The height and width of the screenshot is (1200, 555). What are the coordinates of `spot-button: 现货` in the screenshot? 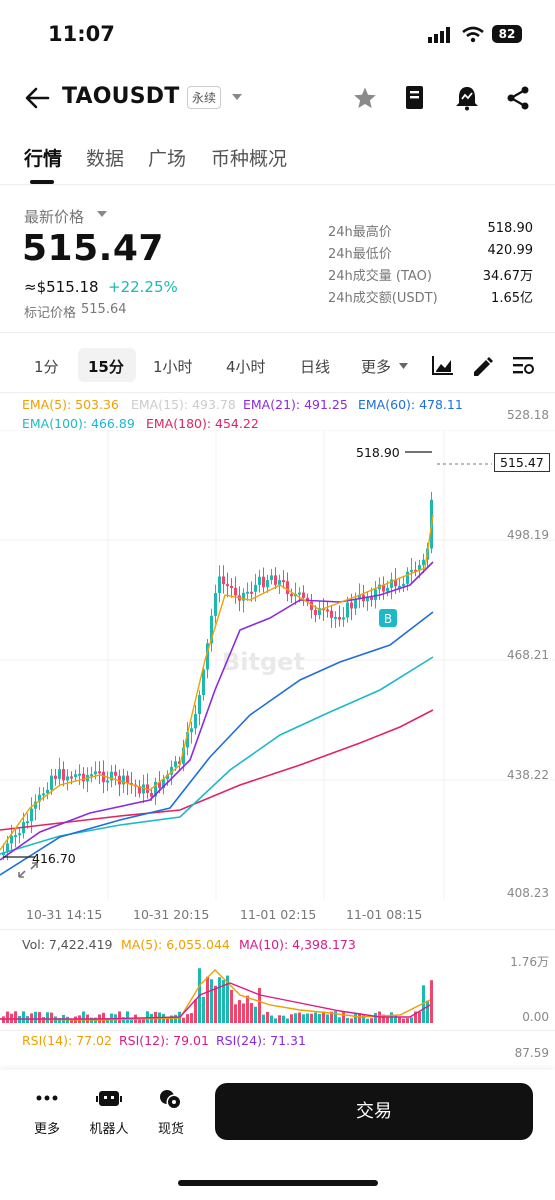 It's located at (171, 1112).